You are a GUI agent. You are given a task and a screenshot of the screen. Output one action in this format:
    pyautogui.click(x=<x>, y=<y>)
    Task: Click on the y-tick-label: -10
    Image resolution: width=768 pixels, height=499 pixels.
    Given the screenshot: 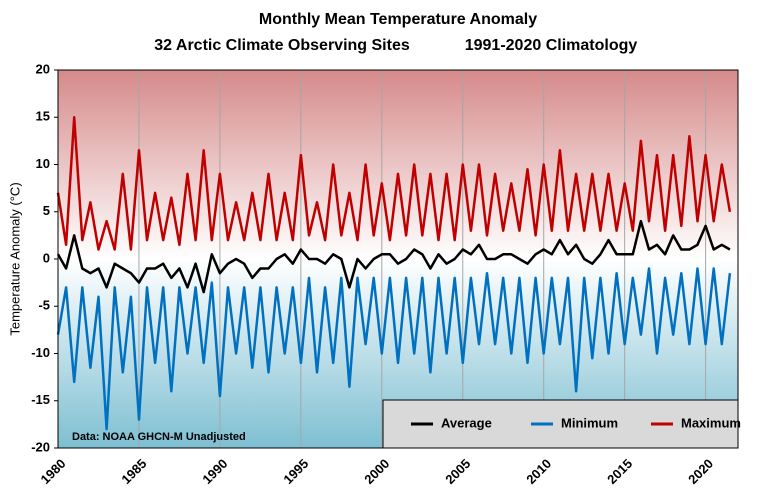 What is the action you would take?
    pyautogui.click(x=40, y=352)
    